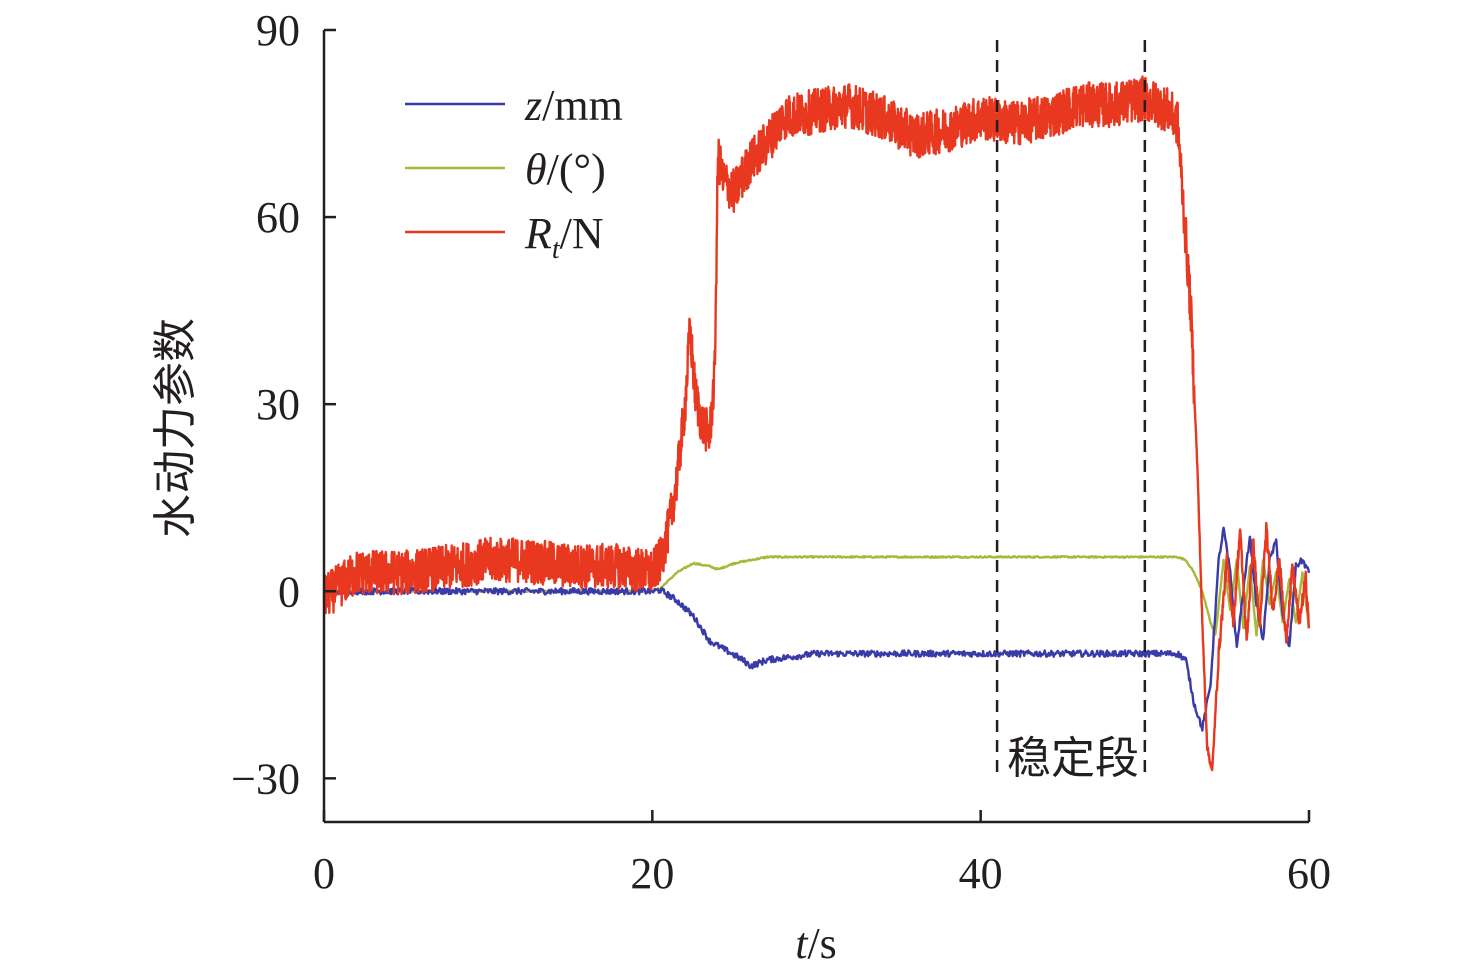 This screenshot has height=977, width=1476. I want to click on x-tick-label: 60, so click(1309, 873).